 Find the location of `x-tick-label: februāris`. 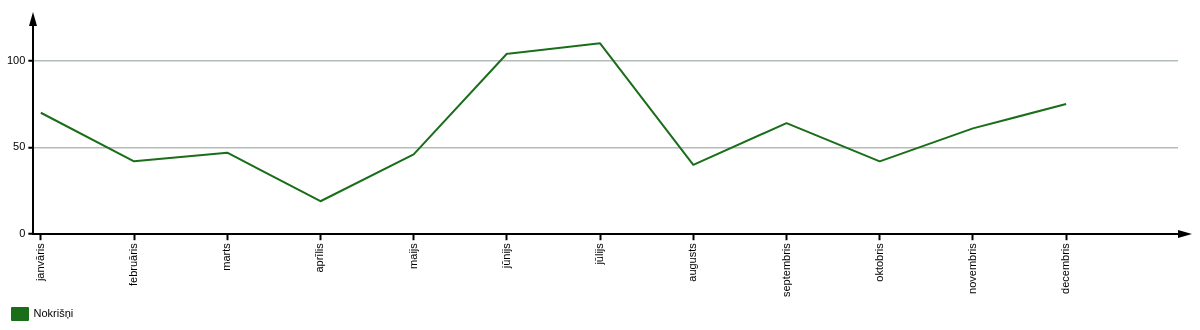

x-tick-label: februāris is located at coordinates (133, 264).